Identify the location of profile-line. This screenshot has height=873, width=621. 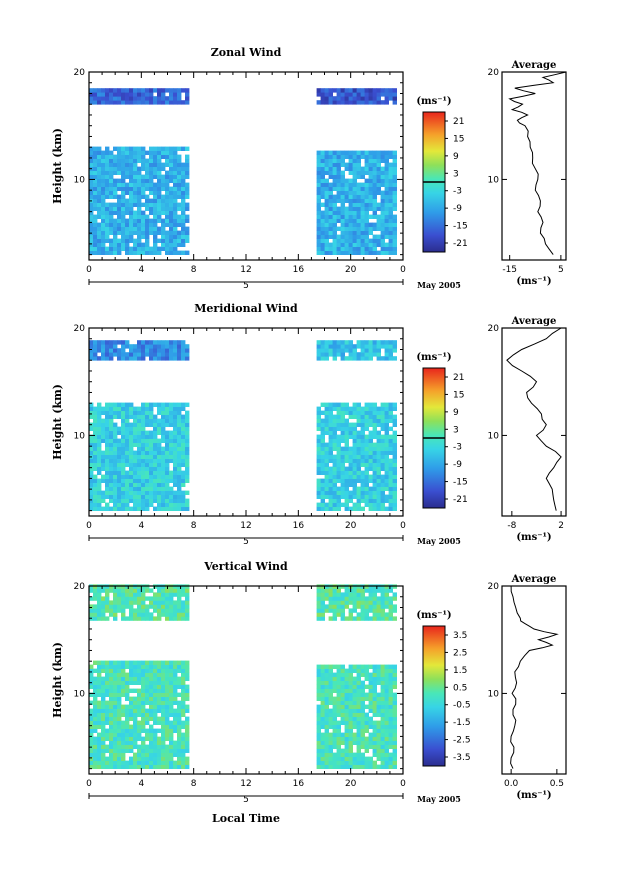
(534, 677).